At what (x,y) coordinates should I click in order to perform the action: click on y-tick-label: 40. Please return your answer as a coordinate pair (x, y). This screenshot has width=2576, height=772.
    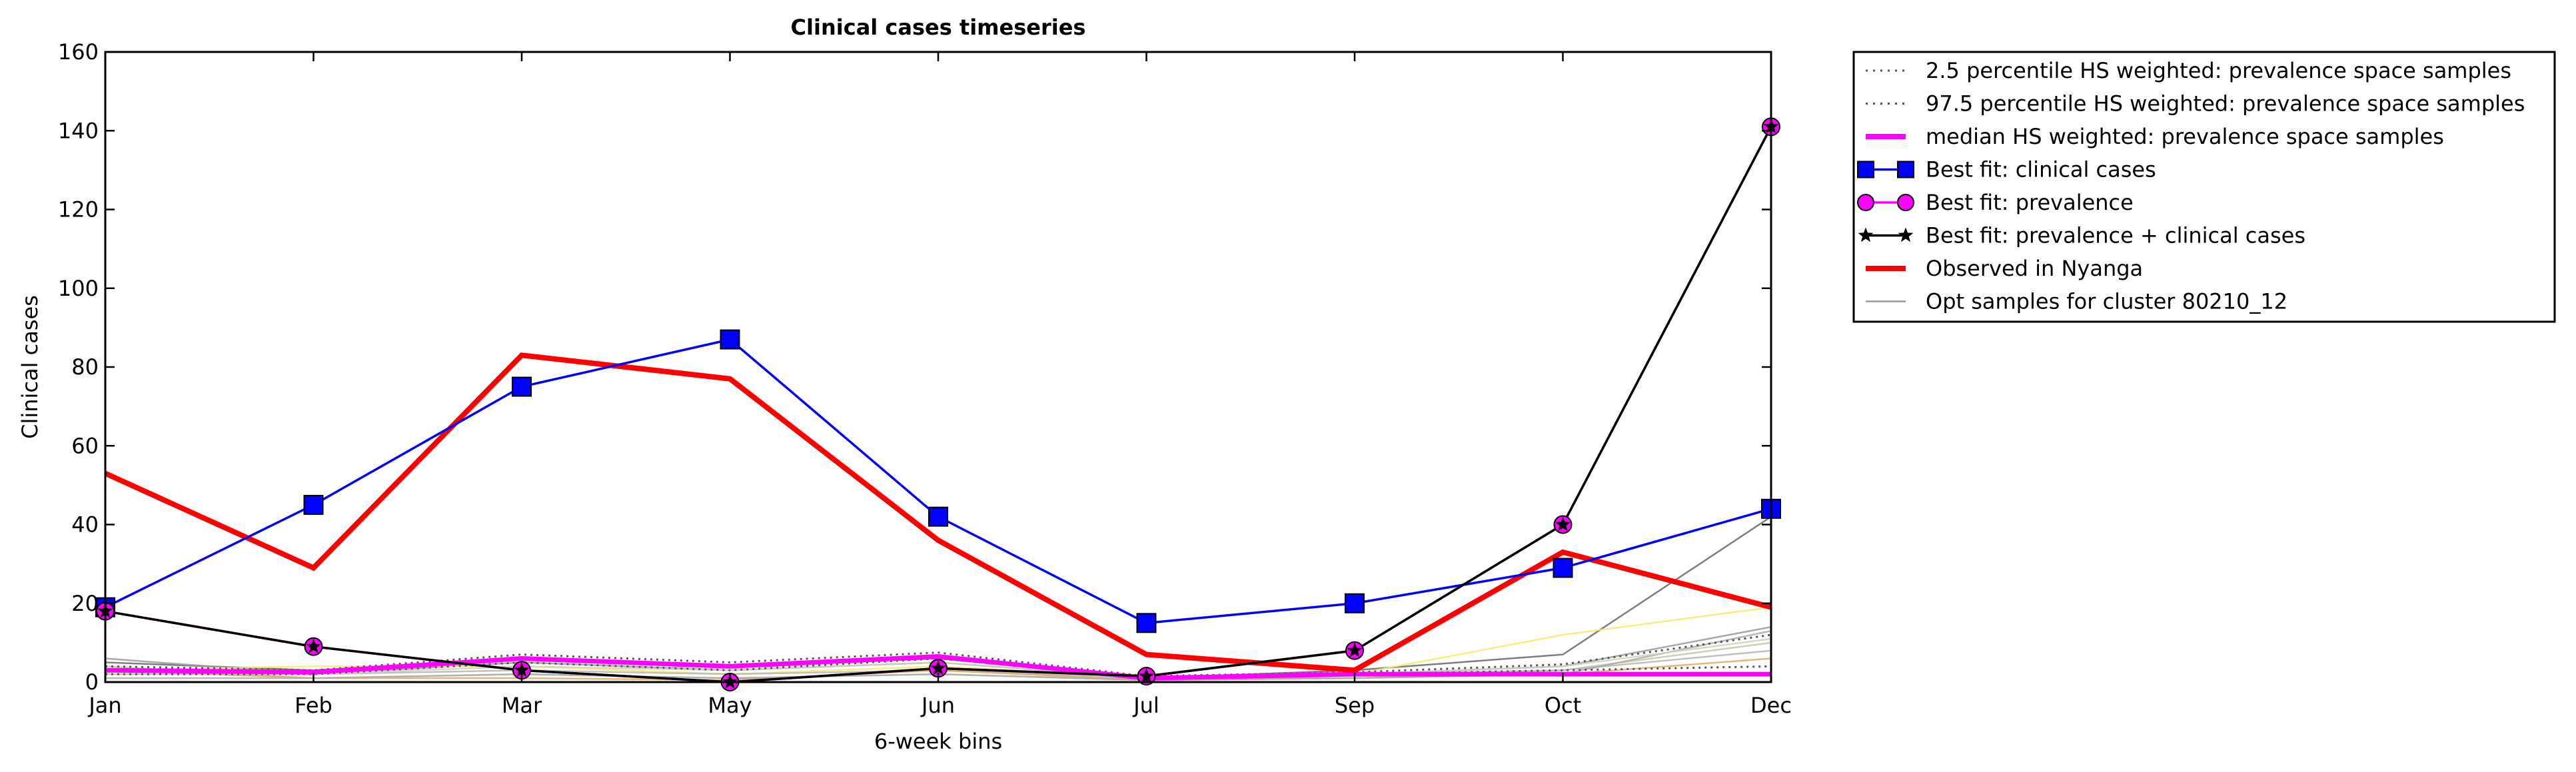
    Looking at the image, I should click on (85, 525).